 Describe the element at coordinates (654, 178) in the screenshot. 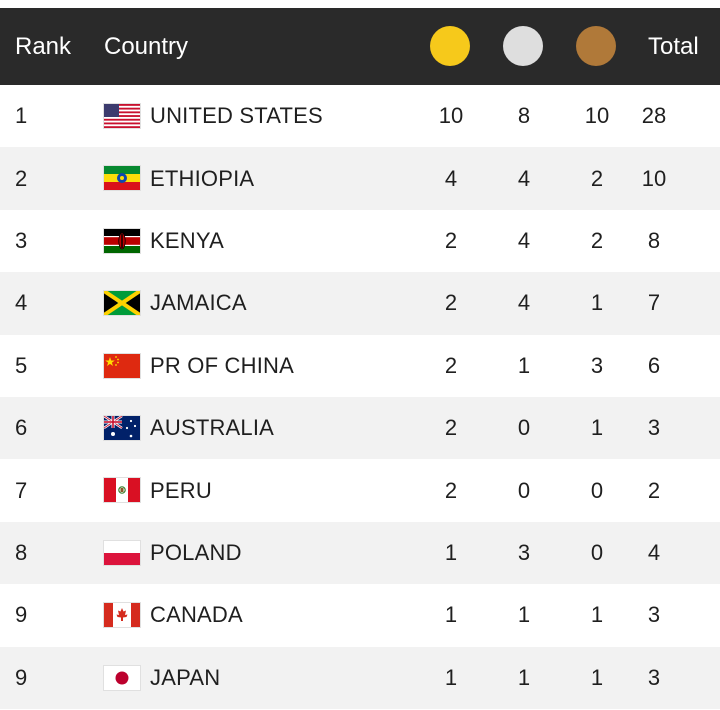

I see `total-count: 10` at that location.